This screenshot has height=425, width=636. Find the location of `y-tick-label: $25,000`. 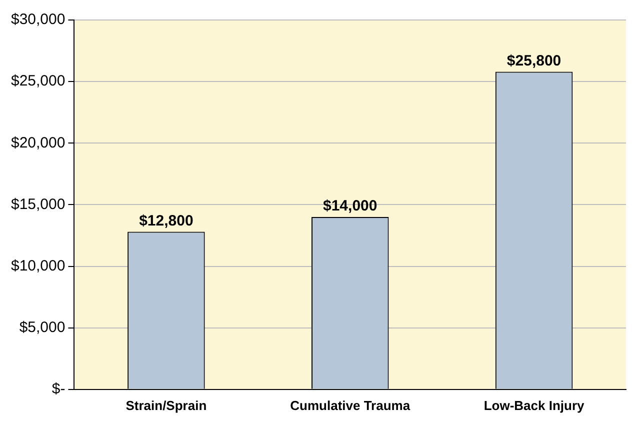

y-tick-label: $25,000 is located at coordinates (38, 81).